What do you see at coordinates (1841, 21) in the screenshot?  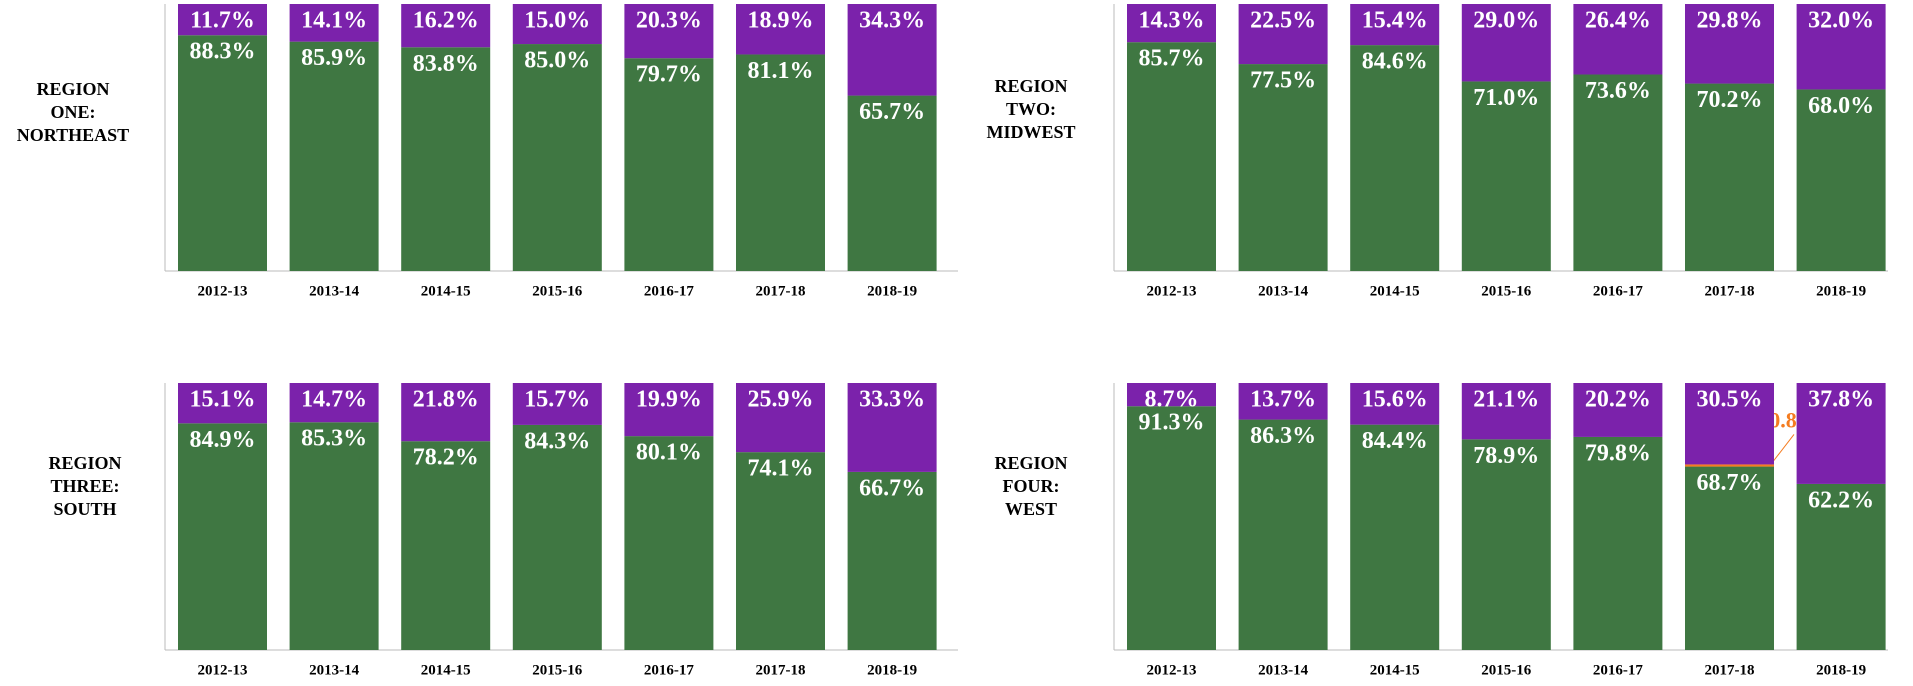 I see `value-label: 32.0%` at bounding box center [1841, 21].